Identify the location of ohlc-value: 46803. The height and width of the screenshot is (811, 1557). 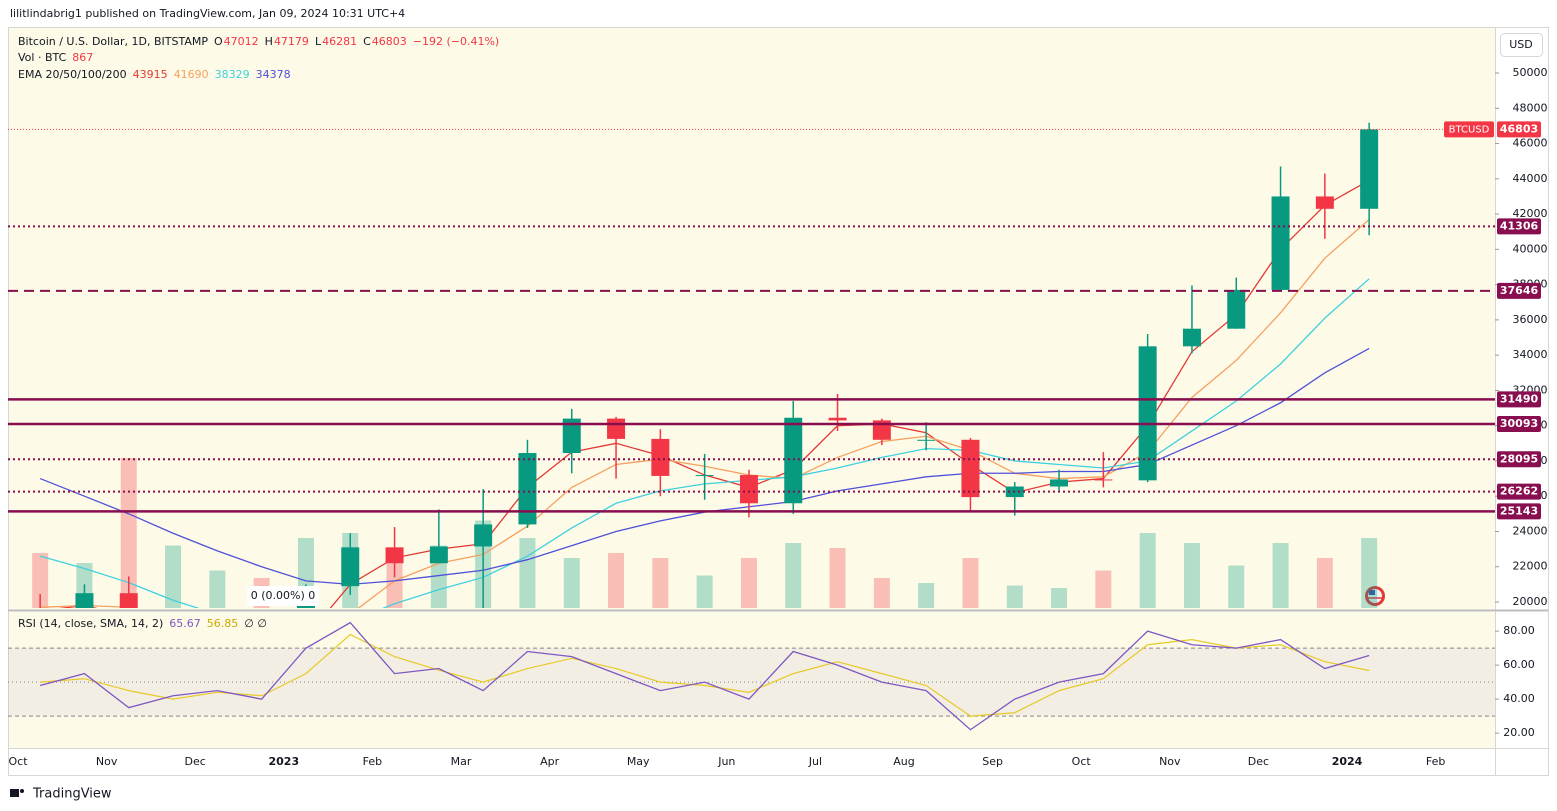
(389, 41).